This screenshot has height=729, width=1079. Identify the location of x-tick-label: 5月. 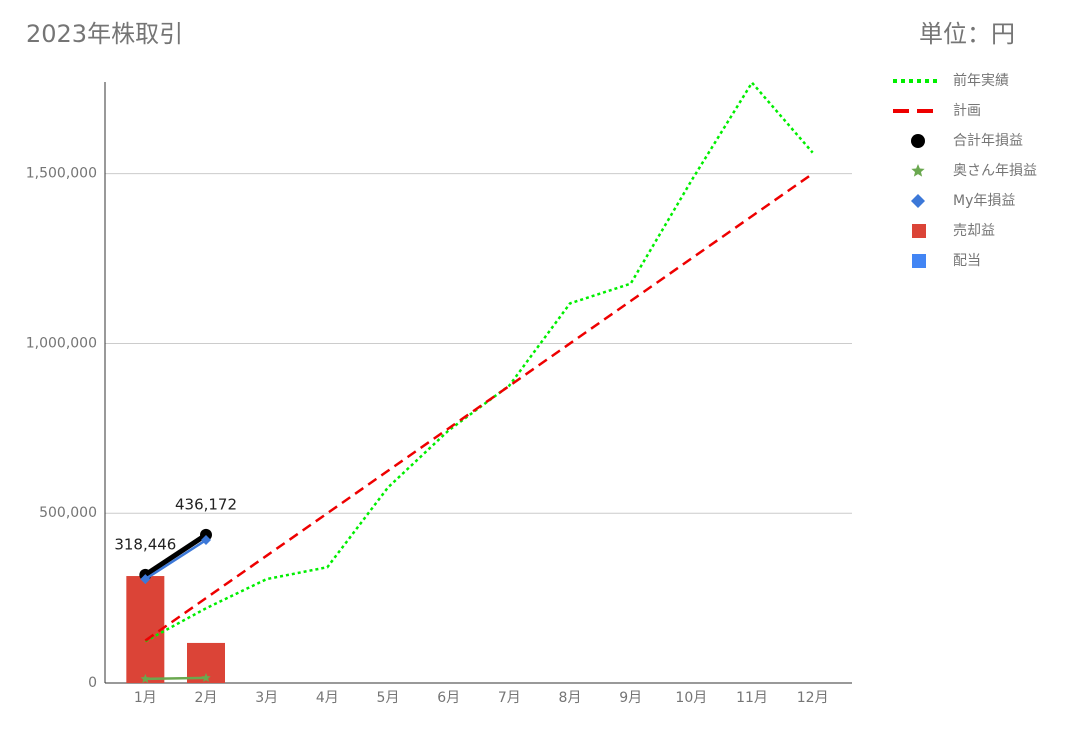
(388, 698).